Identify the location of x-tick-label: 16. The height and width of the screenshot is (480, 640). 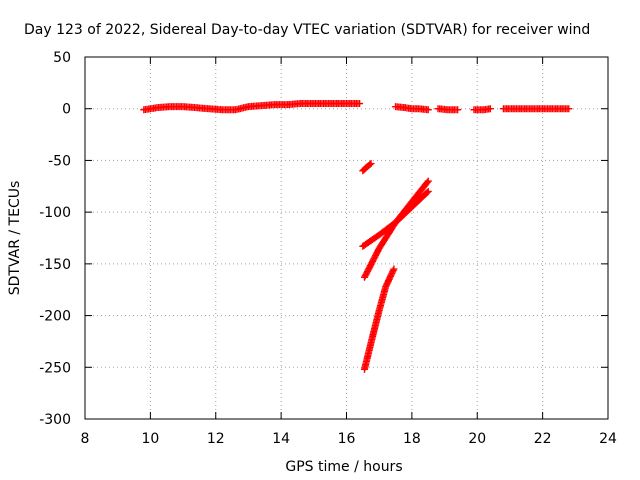
(347, 439).